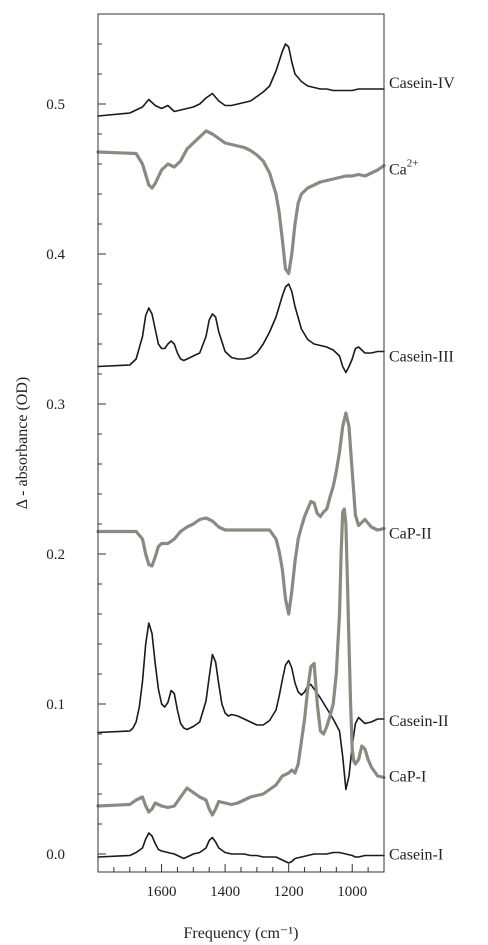  What do you see at coordinates (352, 892) in the screenshot?
I see `x-tick-label: 1000` at bounding box center [352, 892].